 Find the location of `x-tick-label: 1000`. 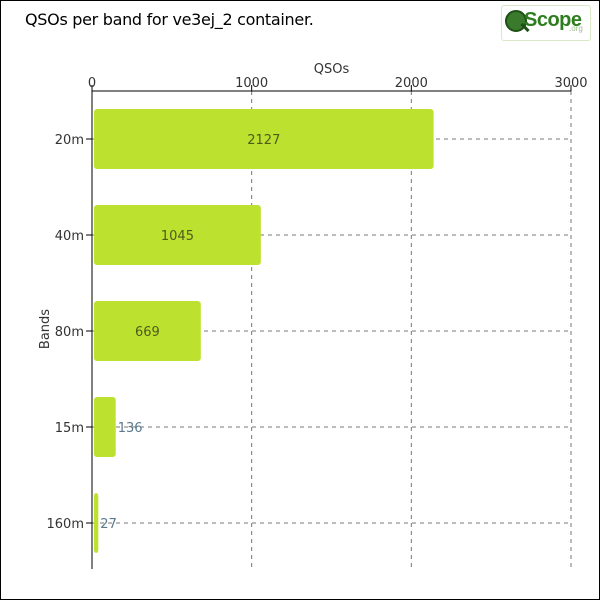

x-tick-label: 1000 is located at coordinates (251, 83).